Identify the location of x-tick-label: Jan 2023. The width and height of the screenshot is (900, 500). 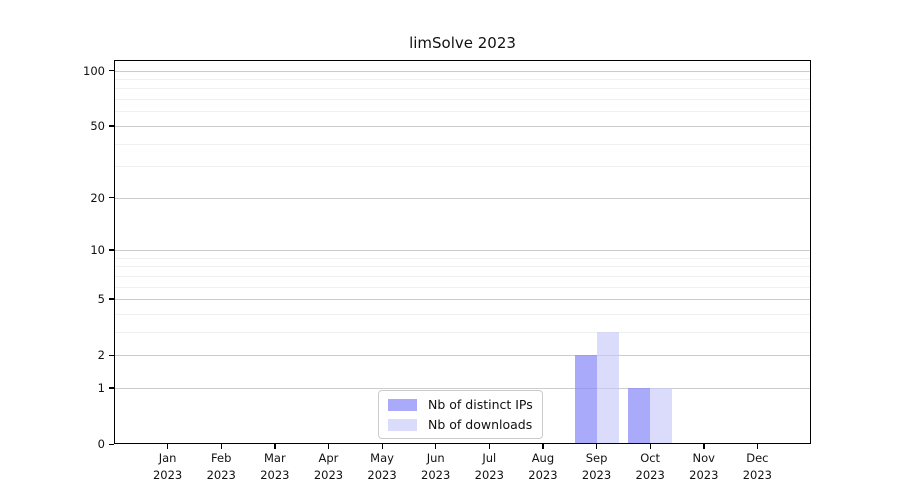
(167, 466).